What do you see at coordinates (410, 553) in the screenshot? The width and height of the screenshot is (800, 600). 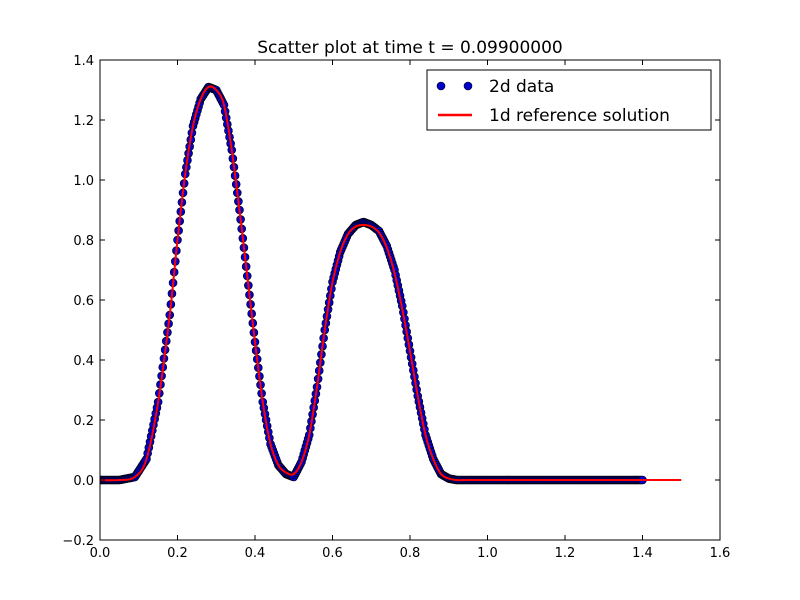 I see `x-tick-label: 0.8` at bounding box center [410, 553].